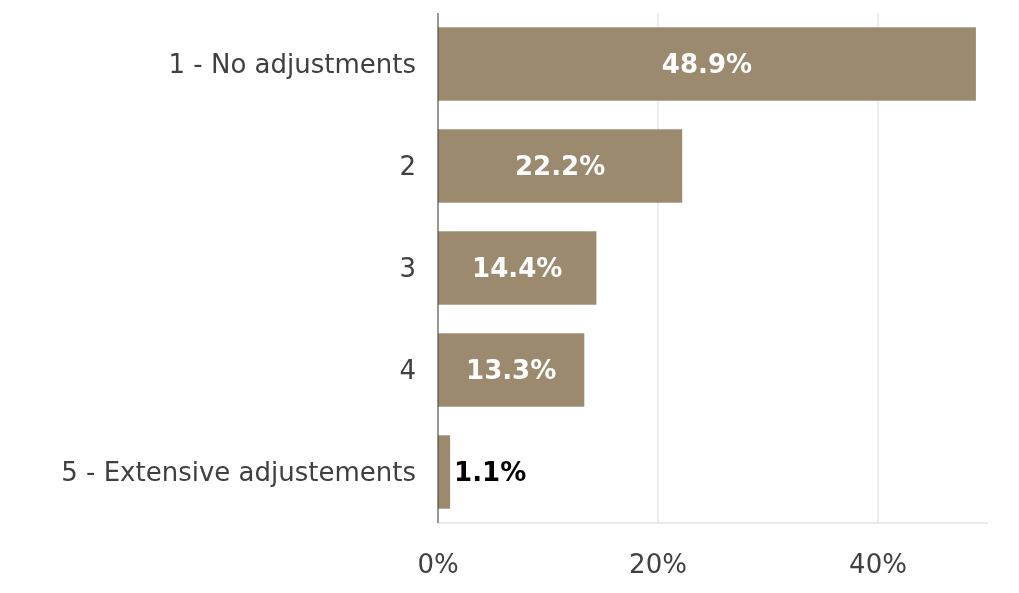 The image size is (1019, 593). Describe the element at coordinates (292, 64) in the screenshot. I see `y-tick-label: 1 - No adjustments` at that location.